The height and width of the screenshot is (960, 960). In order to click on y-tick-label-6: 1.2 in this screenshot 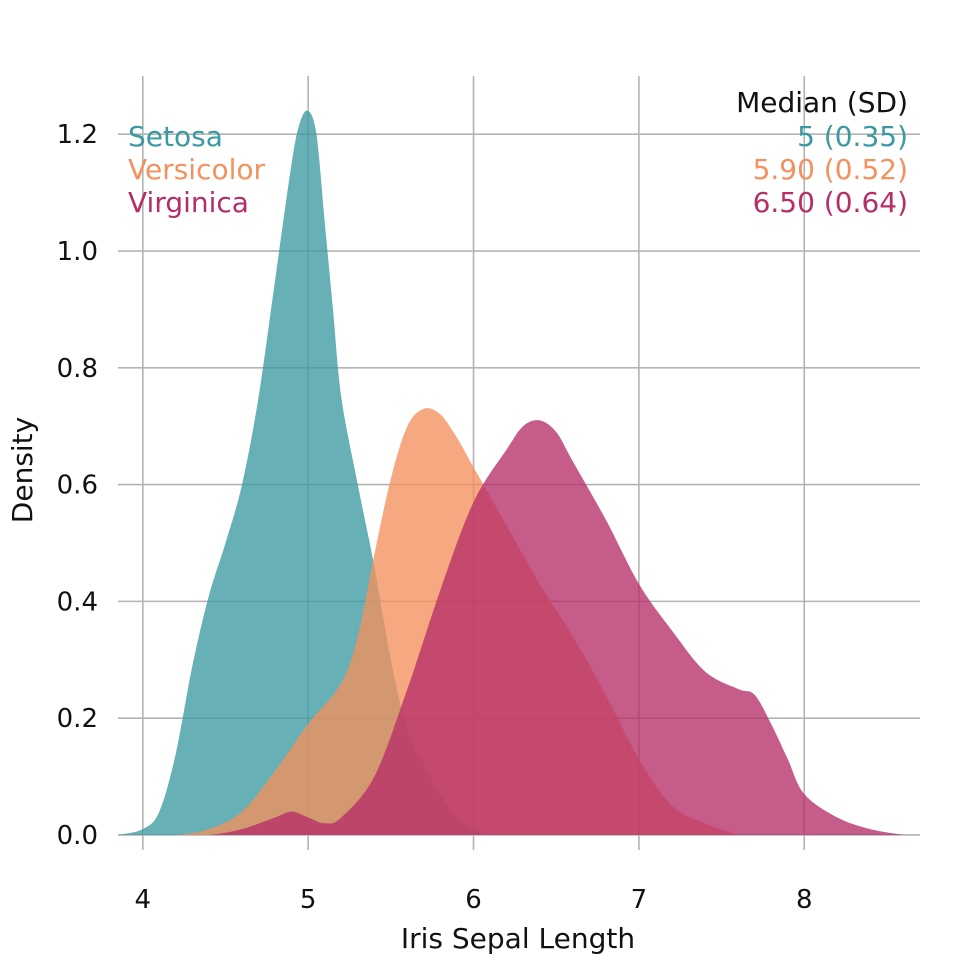, I will do `click(77, 135)`.